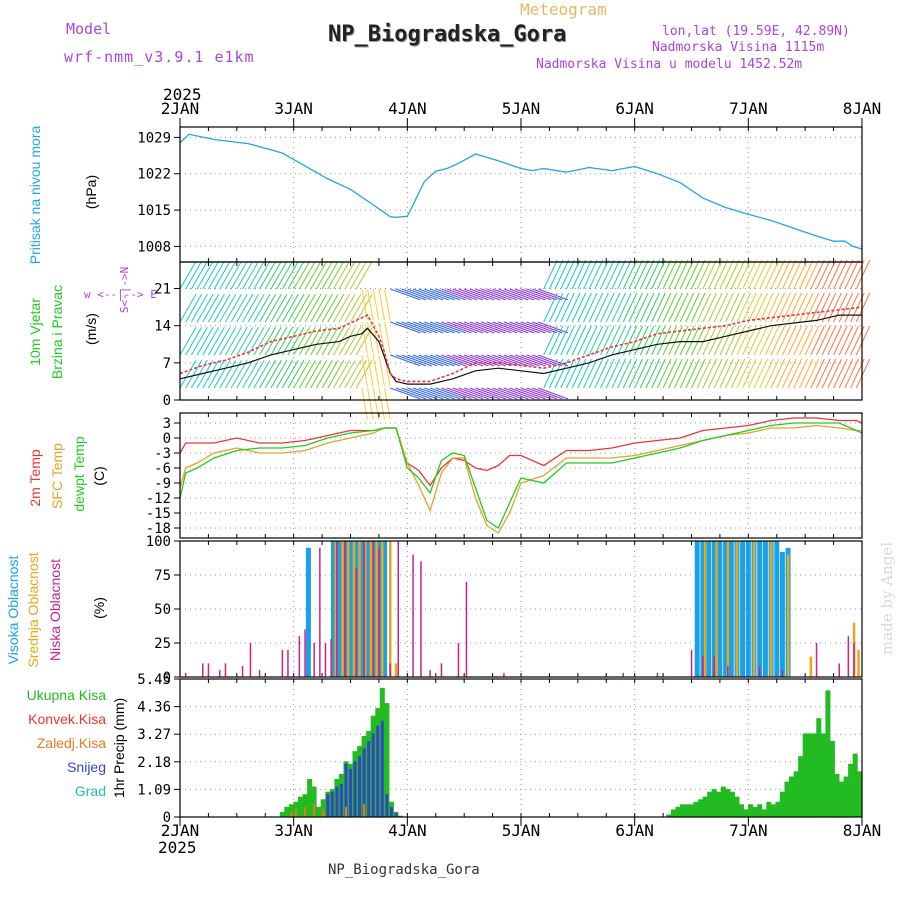 Image resolution: width=900 pixels, height=900 pixels. Describe the element at coordinates (504, 475) in the screenshot. I see `temperature-panel: -18-15-12-9-6-303` at that location.